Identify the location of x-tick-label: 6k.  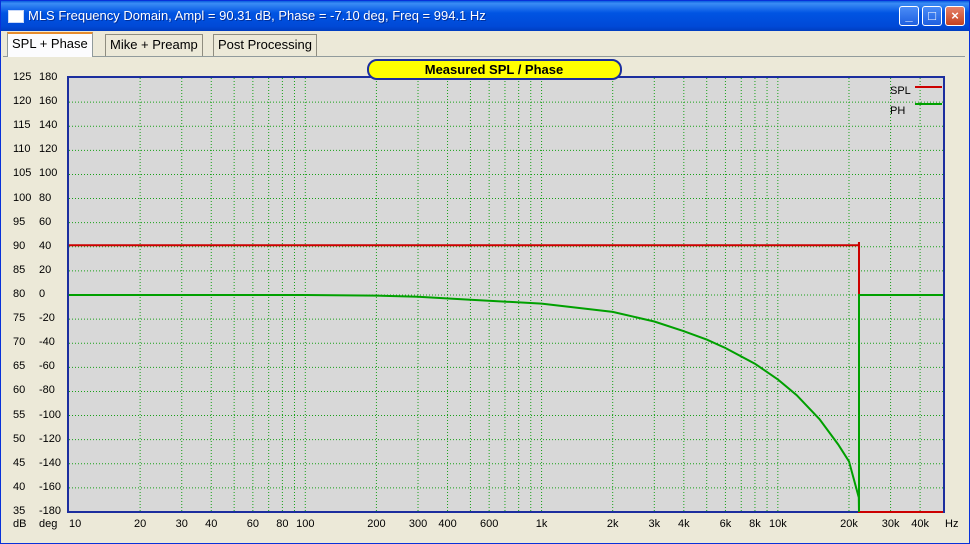
(725, 524).